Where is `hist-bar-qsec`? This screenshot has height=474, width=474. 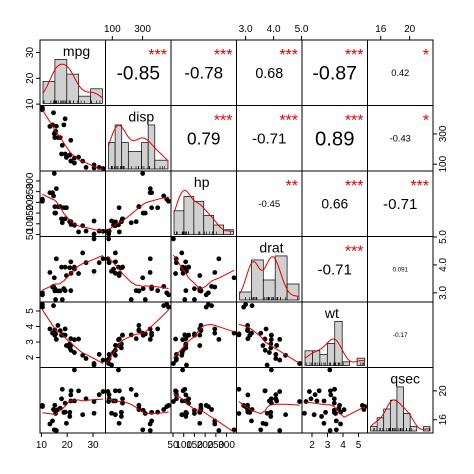 hist-bar-qsec is located at coordinates (393, 415).